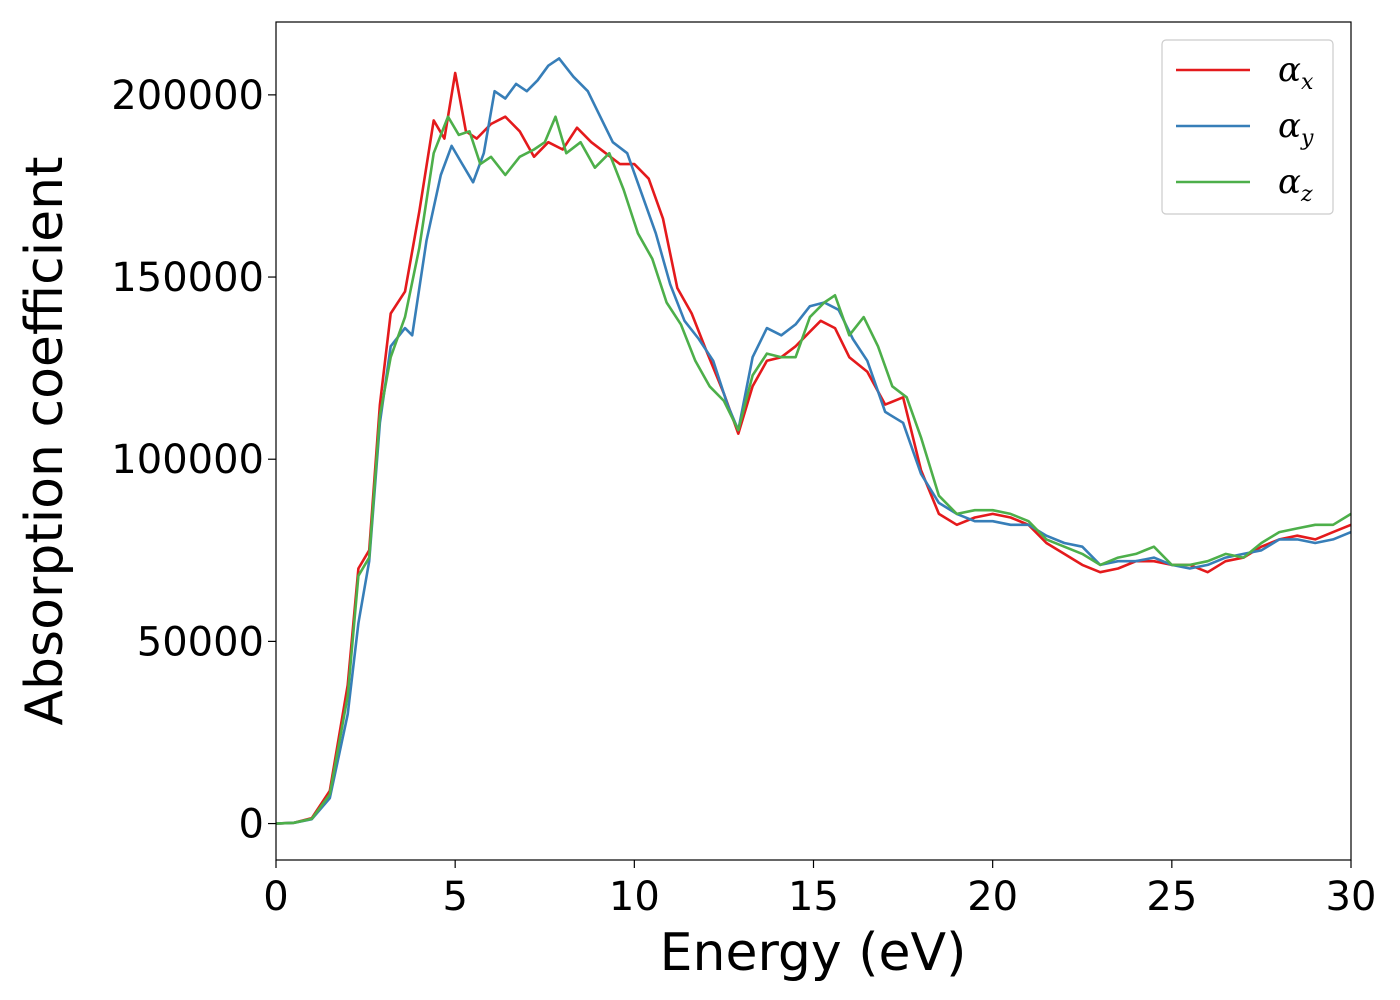 The image size is (1400, 1000). I want to click on x-axis-title: Energy (eV), so click(813, 953).